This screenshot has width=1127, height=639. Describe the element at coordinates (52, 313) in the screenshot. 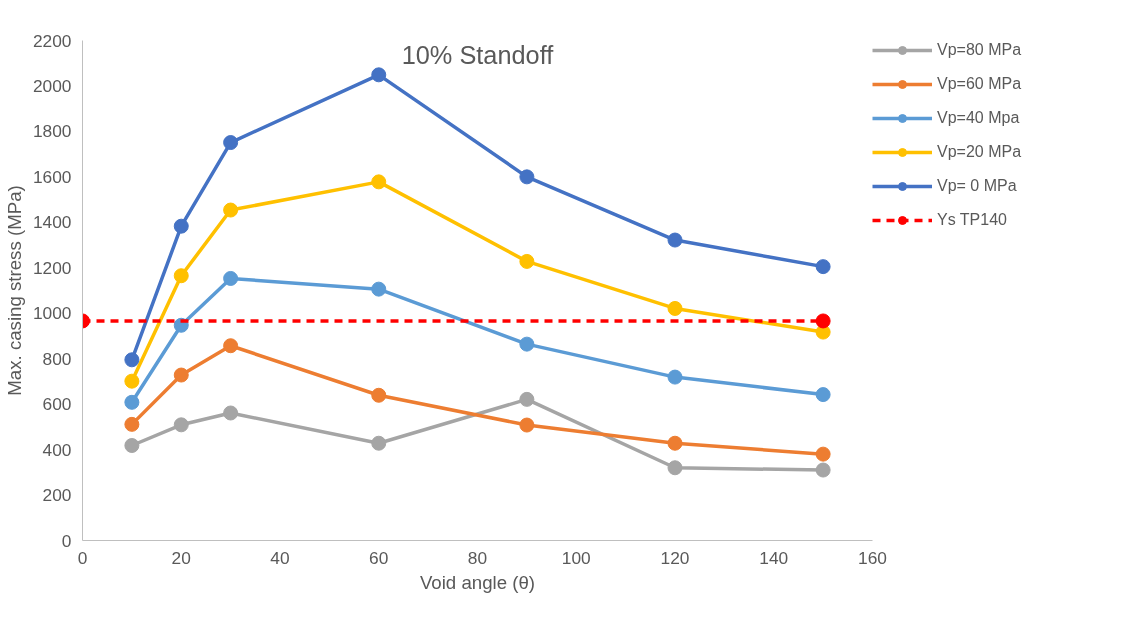

I see `y-tick-label: 1000` at that location.